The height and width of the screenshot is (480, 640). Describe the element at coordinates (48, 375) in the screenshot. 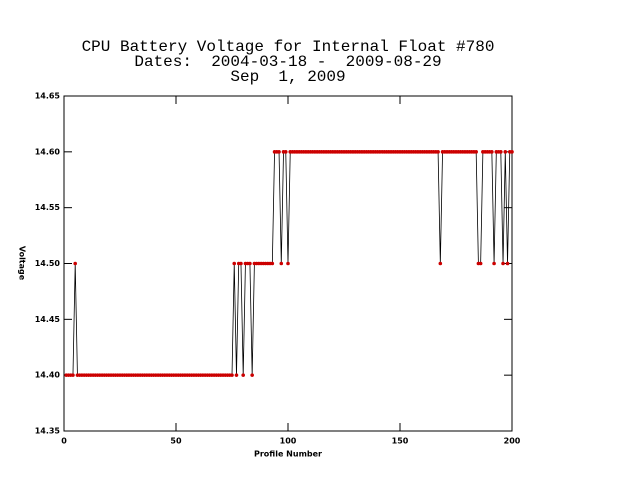

I see `y-tick-label: 14.40` at that location.